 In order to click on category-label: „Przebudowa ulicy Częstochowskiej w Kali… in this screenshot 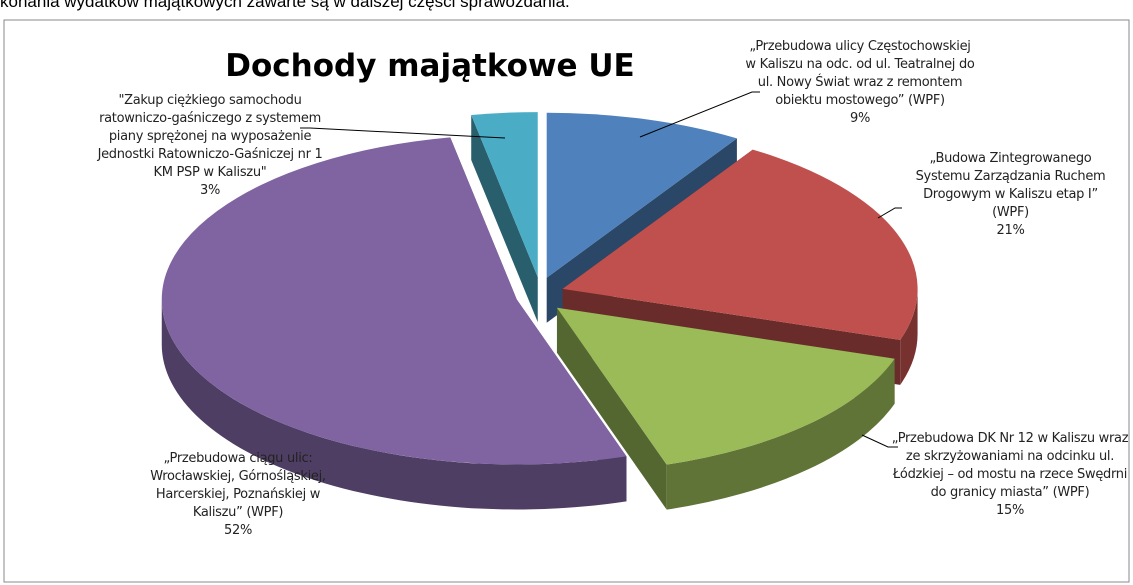, I will do `click(860, 73)`.